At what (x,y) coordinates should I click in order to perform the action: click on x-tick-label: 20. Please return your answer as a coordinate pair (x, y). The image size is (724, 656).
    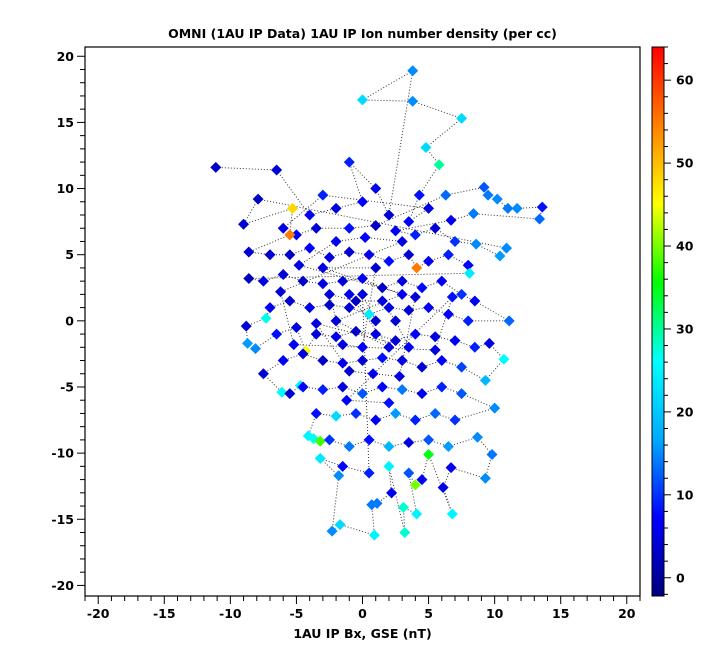
    Looking at the image, I should click on (627, 613).